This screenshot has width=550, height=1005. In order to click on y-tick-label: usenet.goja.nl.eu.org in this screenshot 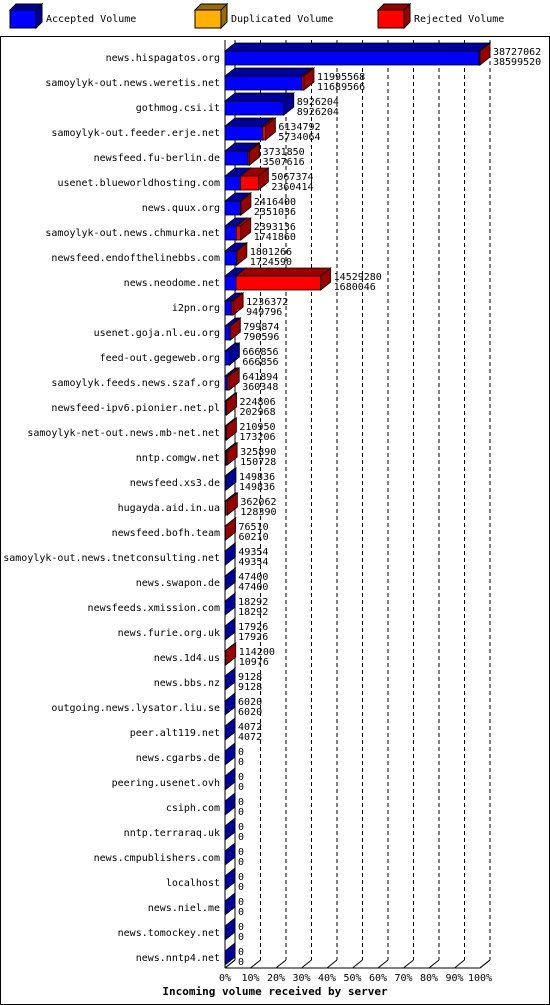, I will do `click(157, 333)`.